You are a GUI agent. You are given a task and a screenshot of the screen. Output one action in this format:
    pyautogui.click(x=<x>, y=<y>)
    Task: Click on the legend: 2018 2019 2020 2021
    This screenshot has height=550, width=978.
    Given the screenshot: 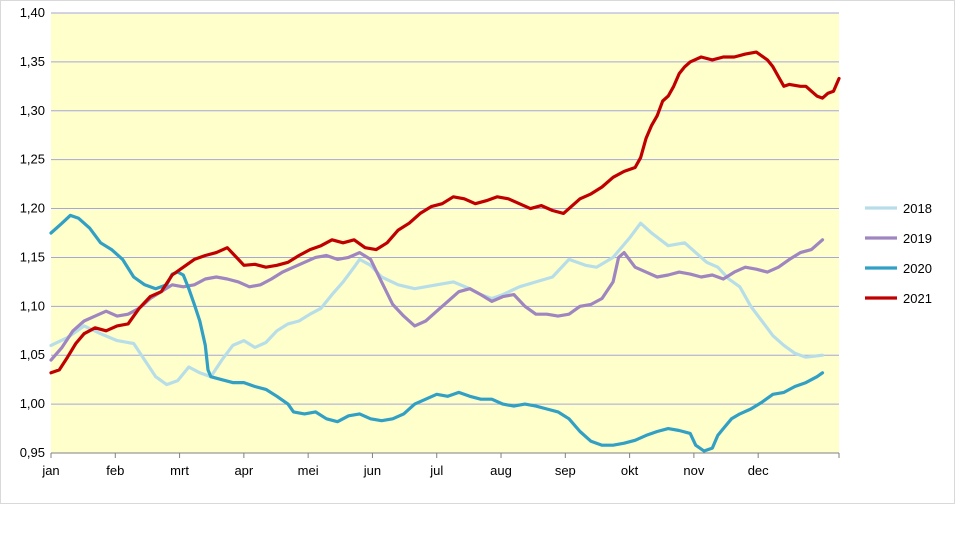 What is the action you would take?
    pyautogui.click(x=898, y=253)
    